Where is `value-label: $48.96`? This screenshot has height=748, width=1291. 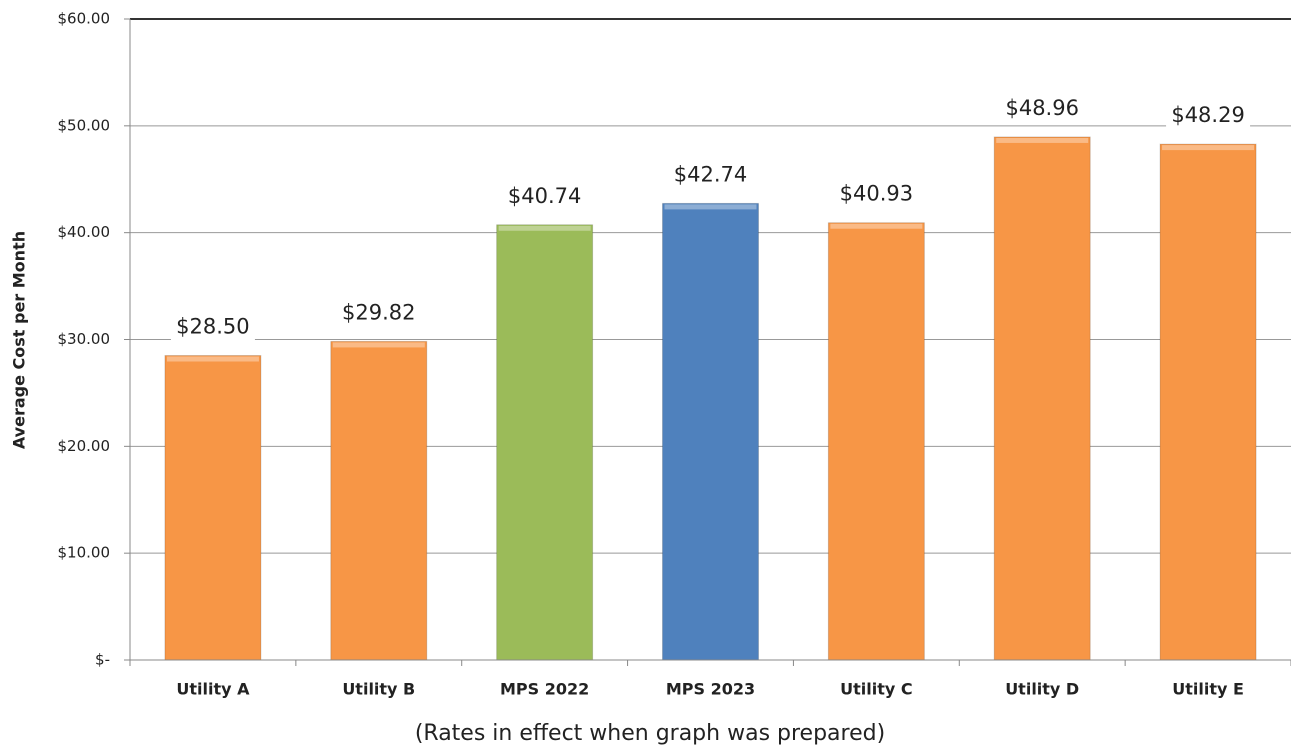
value-label: $48.96 is located at coordinates (1041, 108).